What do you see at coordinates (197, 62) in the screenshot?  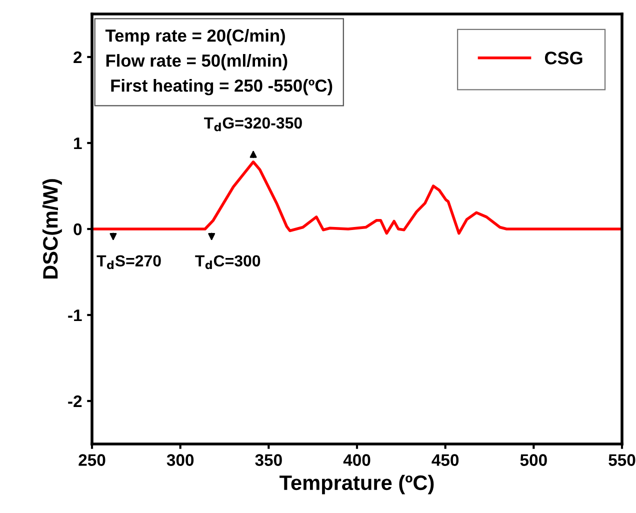 I see `annotation: Flow rate = 50(ml/min)` at bounding box center [197, 62].